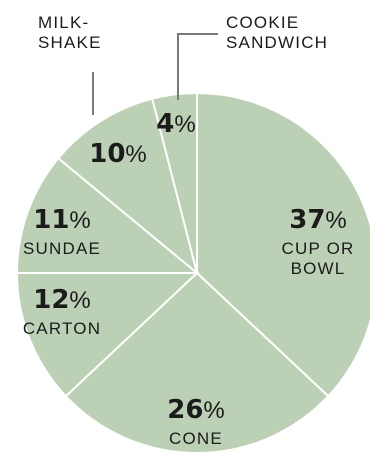 The image size is (370, 455). What do you see at coordinates (175, 124) in the screenshot?
I see `pct-label-cookie-sandwich: 4%` at bounding box center [175, 124].